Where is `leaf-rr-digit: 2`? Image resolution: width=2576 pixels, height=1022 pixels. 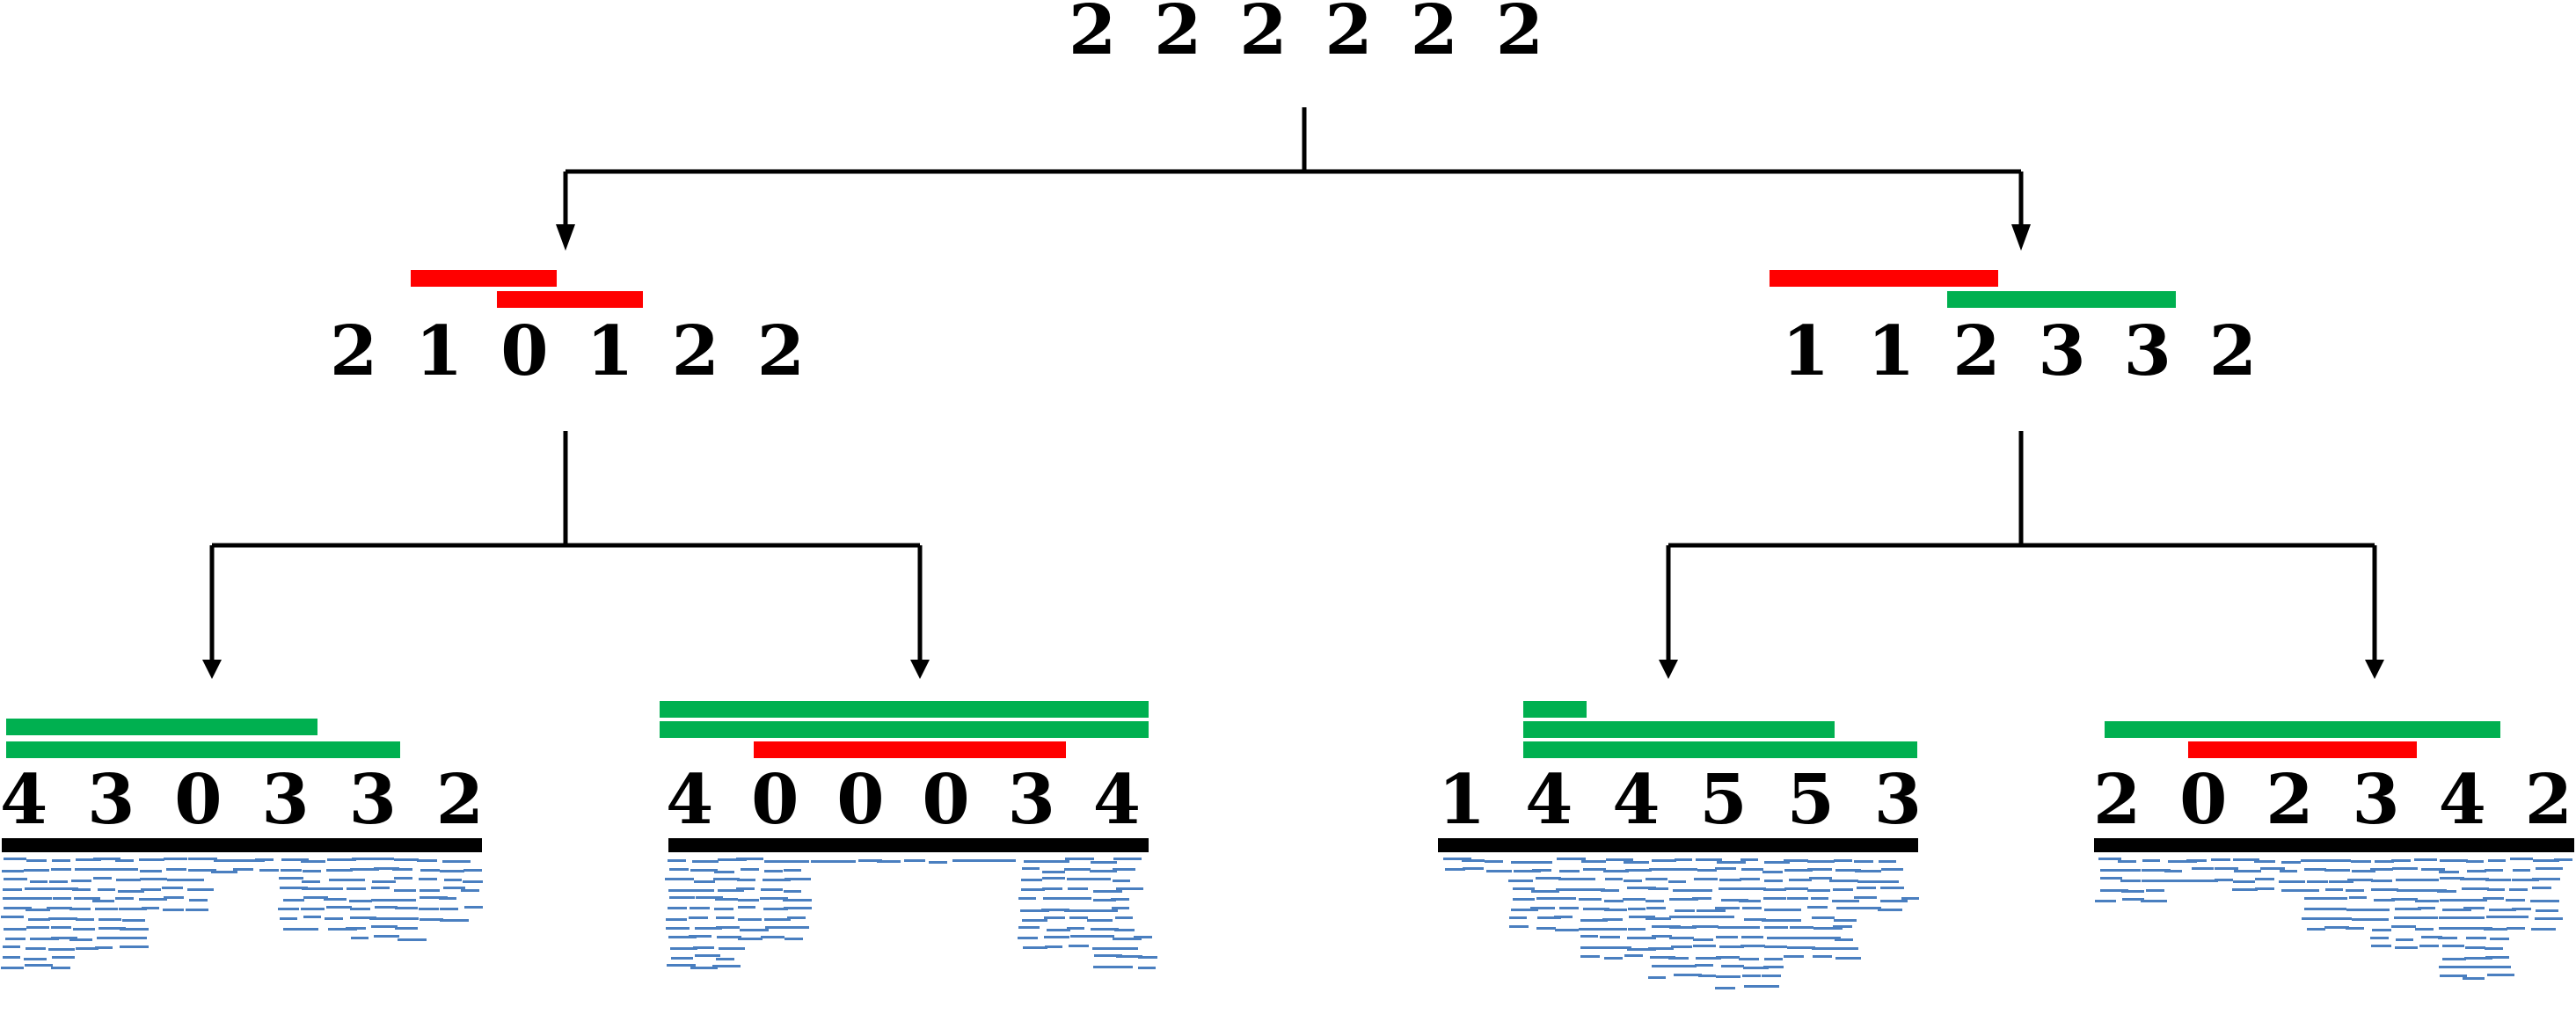 leaf-rr-digit: 2 is located at coordinates (2117, 800).